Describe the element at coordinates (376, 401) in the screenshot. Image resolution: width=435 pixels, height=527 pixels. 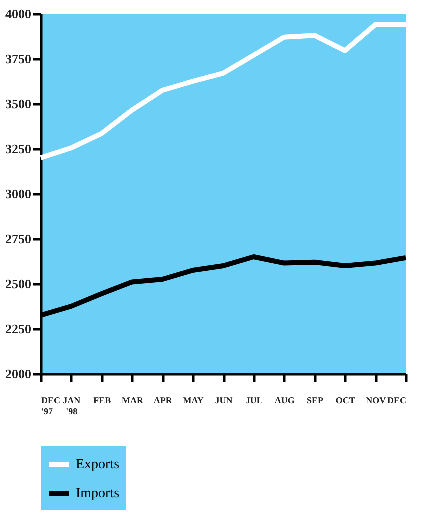
I see `x-tick-label: NOV` at that location.